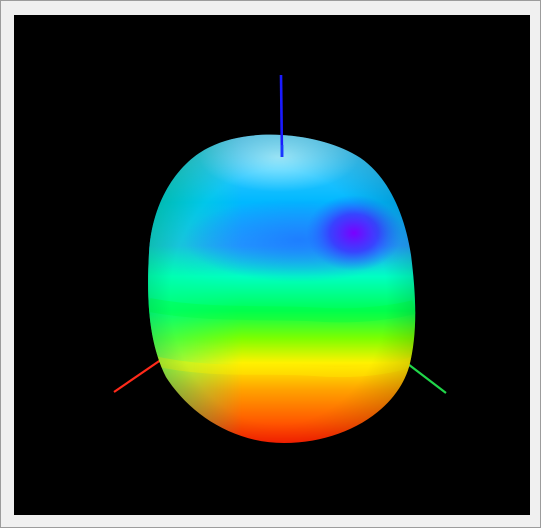  What do you see at coordinates (281, 116) in the screenshot?
I see `z-axis-line` at bounding box center [281, 116].